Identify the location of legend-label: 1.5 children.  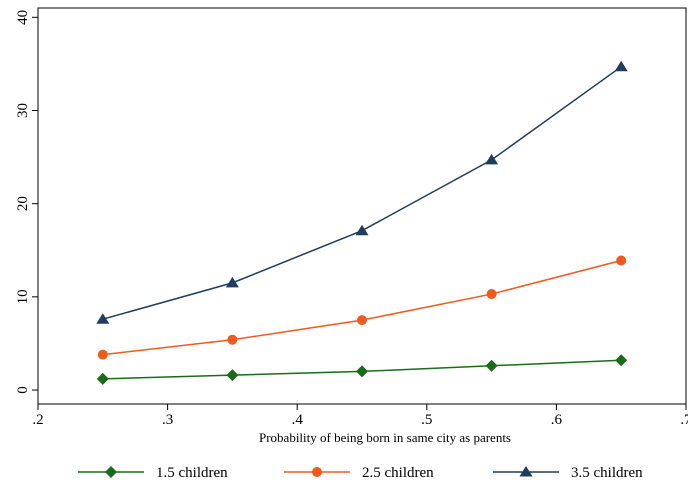
(192, 473).